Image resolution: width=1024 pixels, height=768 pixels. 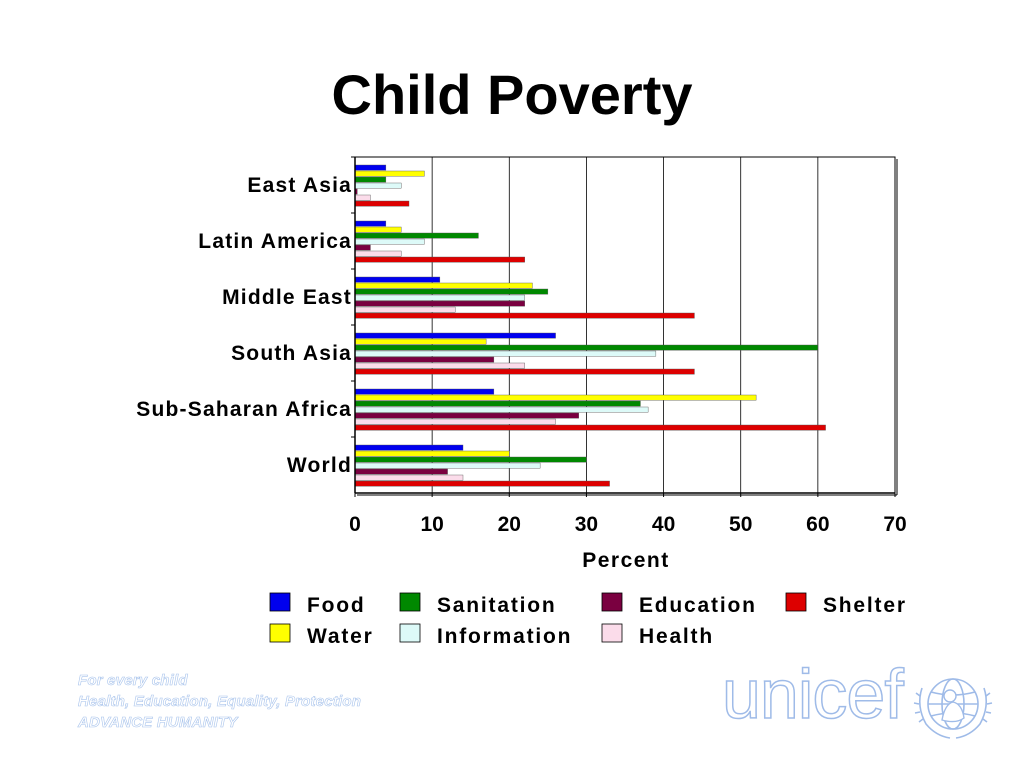 I want to click on legend-label-information: Information, so click(x=504, y=636).